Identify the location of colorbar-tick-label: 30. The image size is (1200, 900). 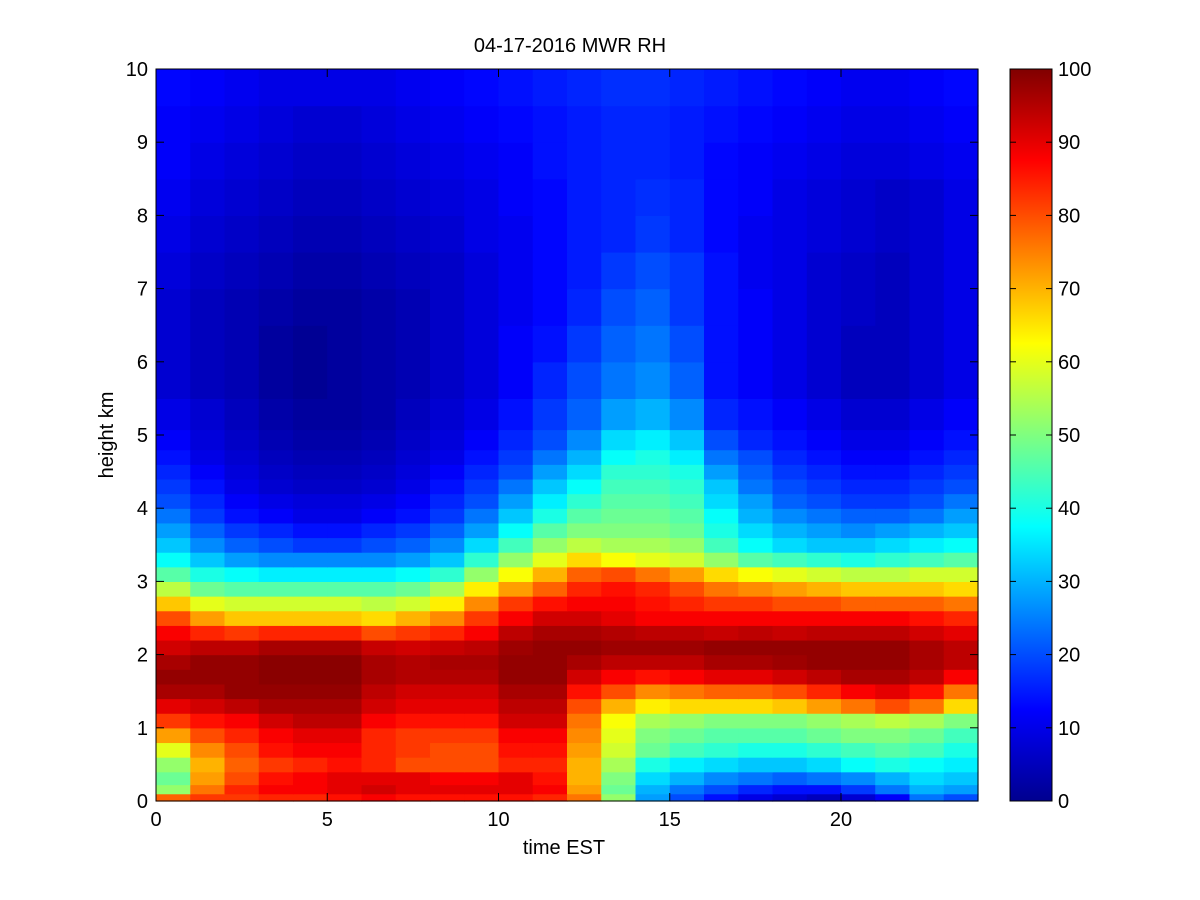
(1069, 582).